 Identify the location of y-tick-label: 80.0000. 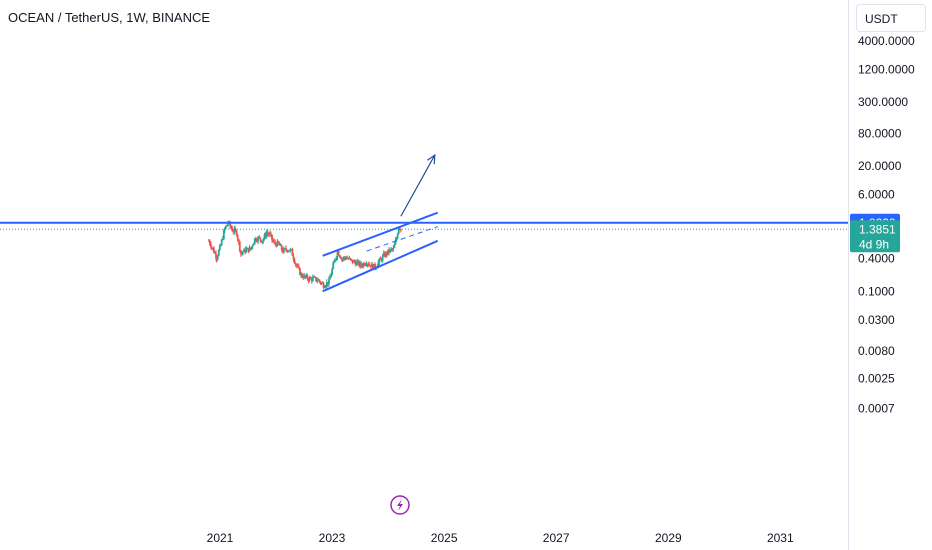
(880, 133).